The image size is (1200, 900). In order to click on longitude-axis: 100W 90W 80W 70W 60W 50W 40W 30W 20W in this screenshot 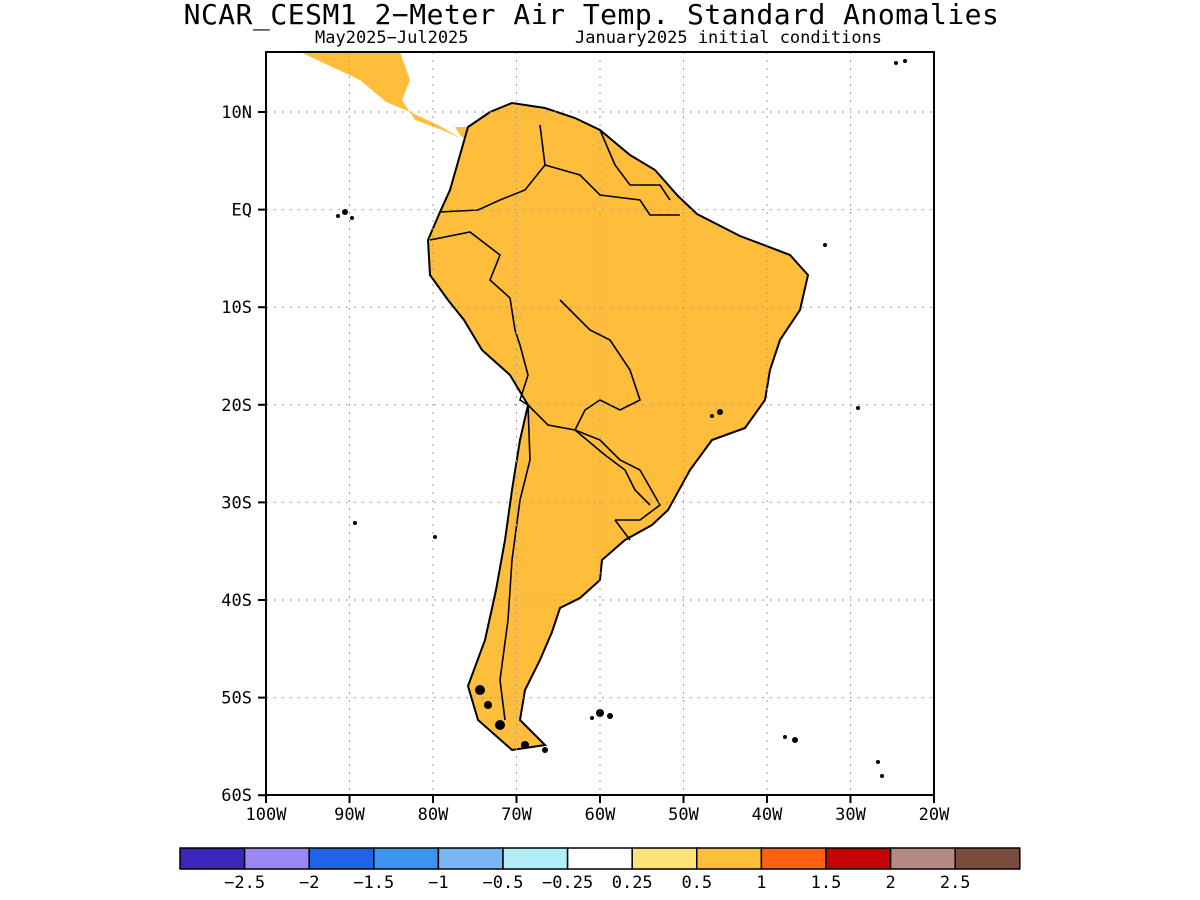, I will do `click(598, 810)`.